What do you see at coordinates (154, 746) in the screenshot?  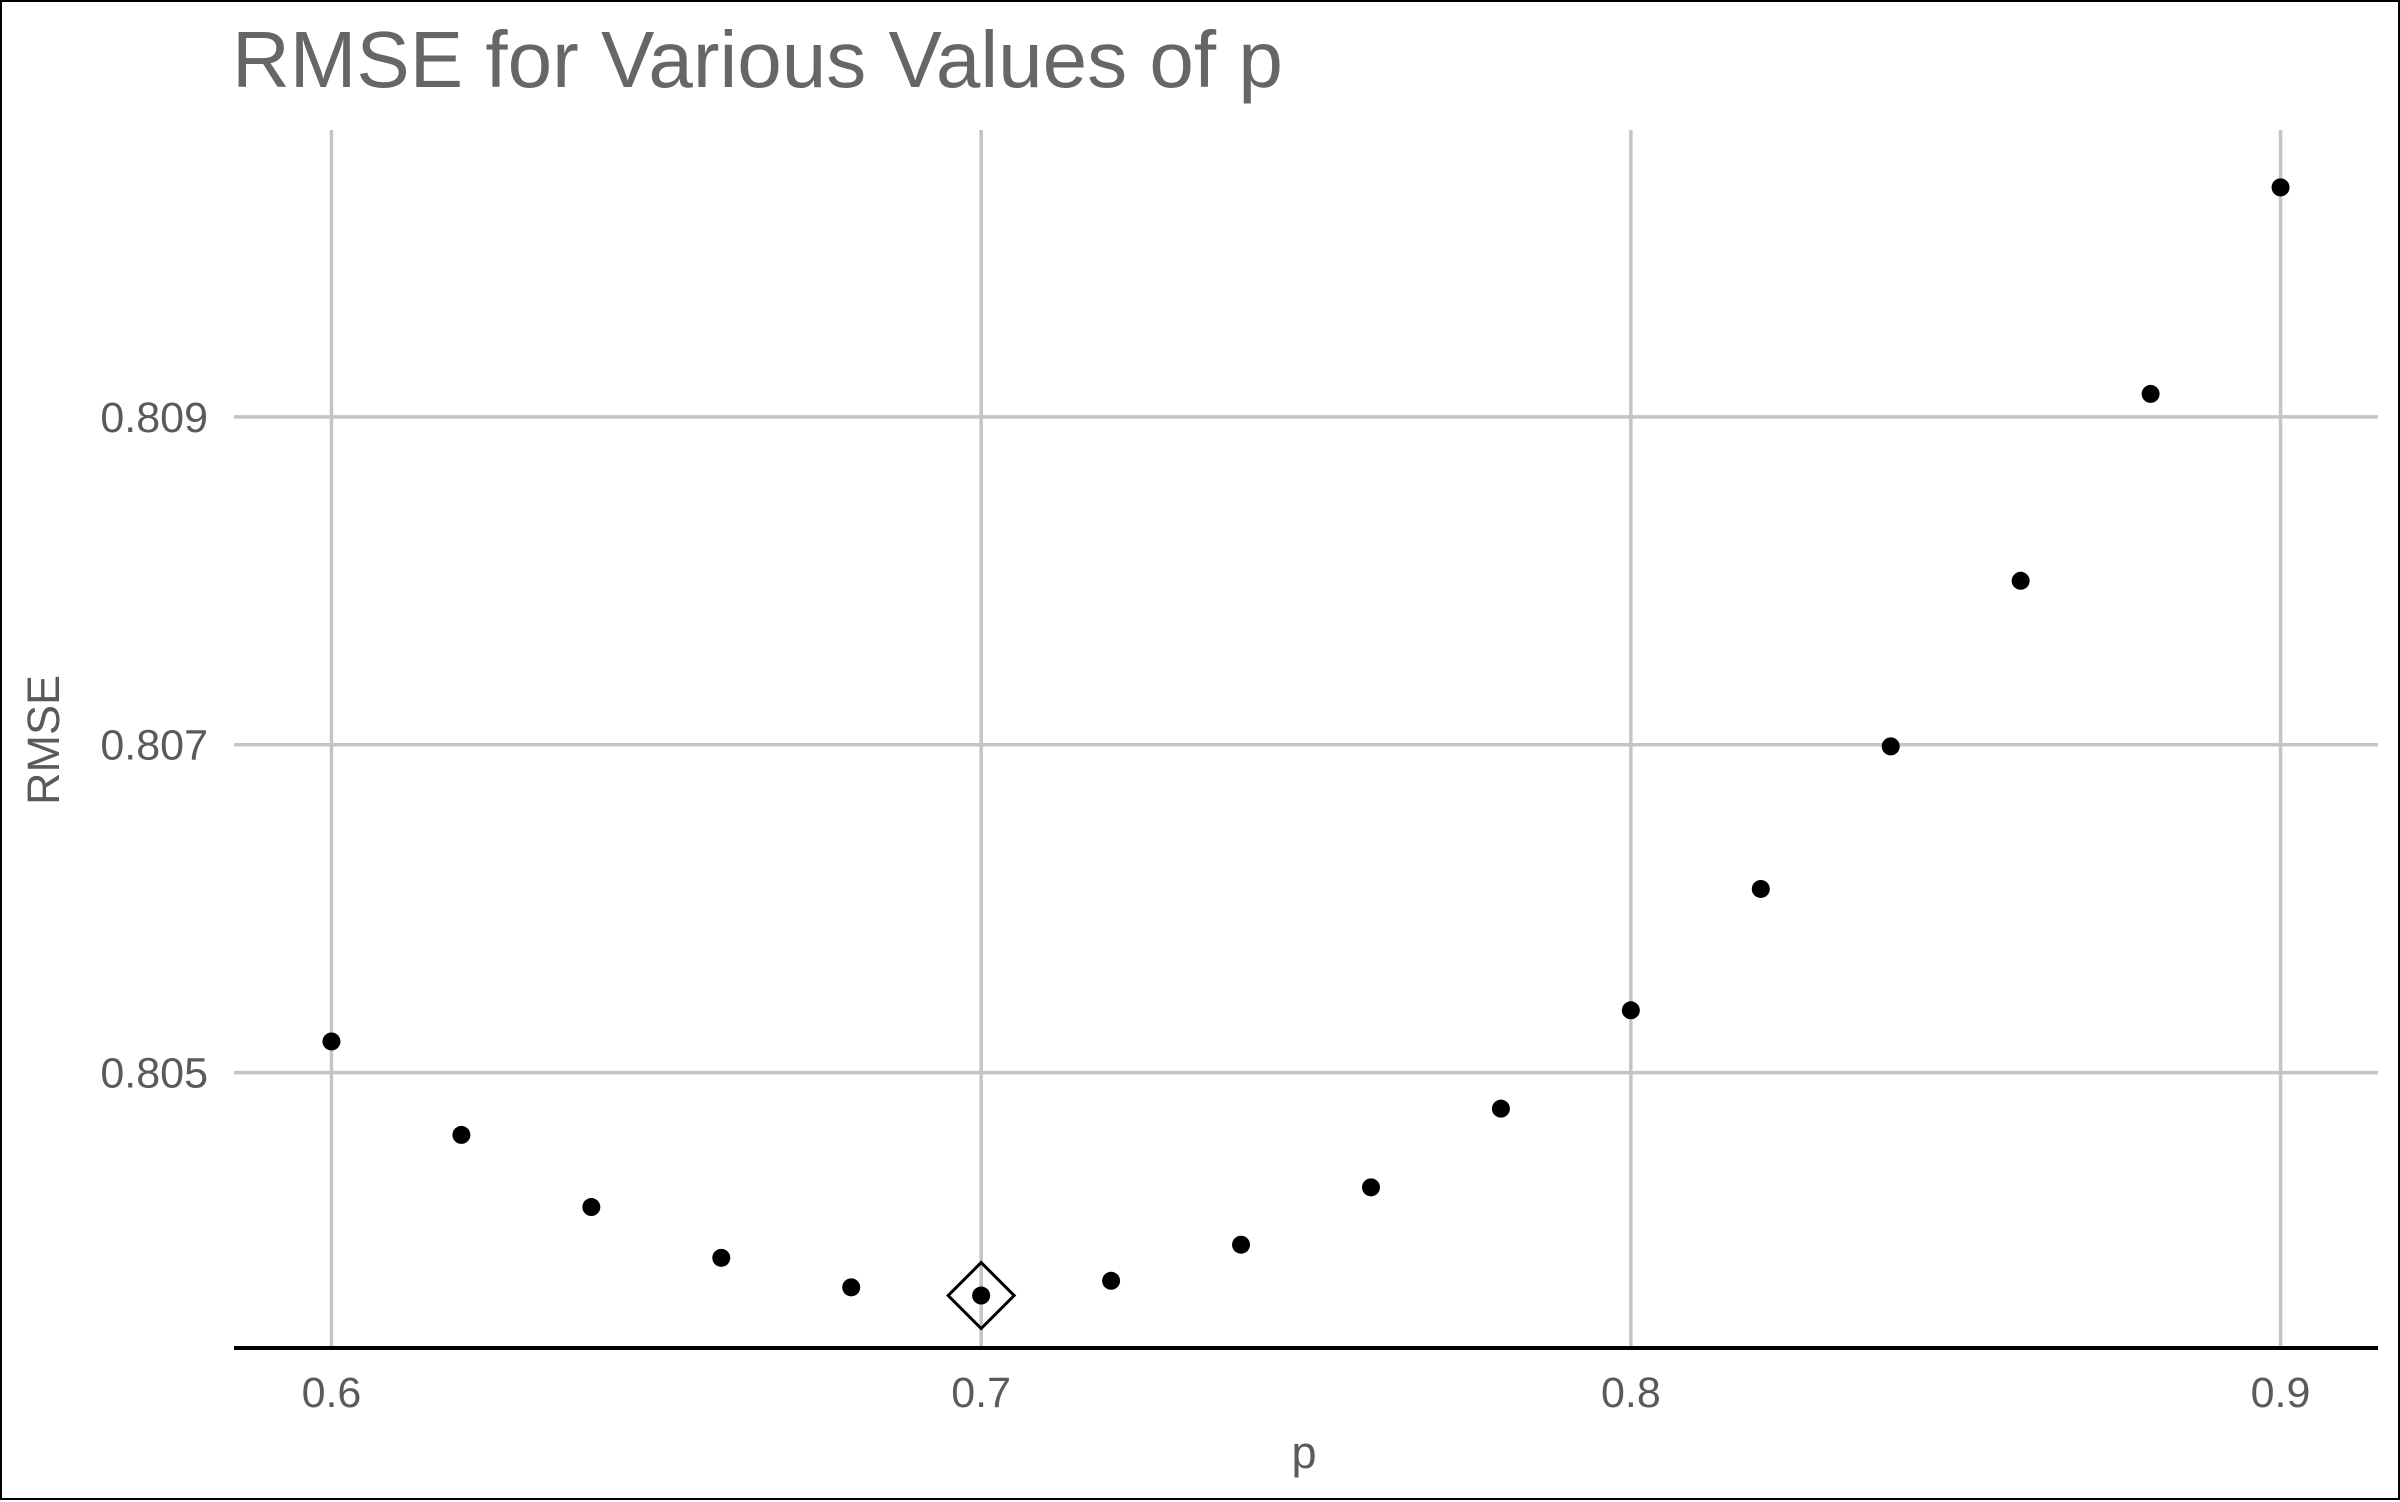 I see `y-tick-label: 0.807` at bounding box center [154, 746].